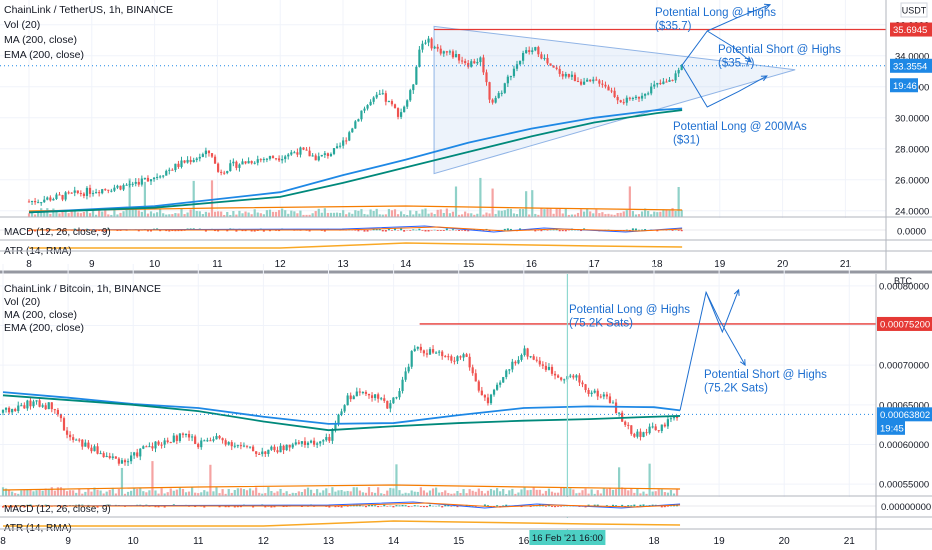  What do you see at coordinates (722, 311) in the screenshot?
I see `projection-path` at bounding box center [722, 311].